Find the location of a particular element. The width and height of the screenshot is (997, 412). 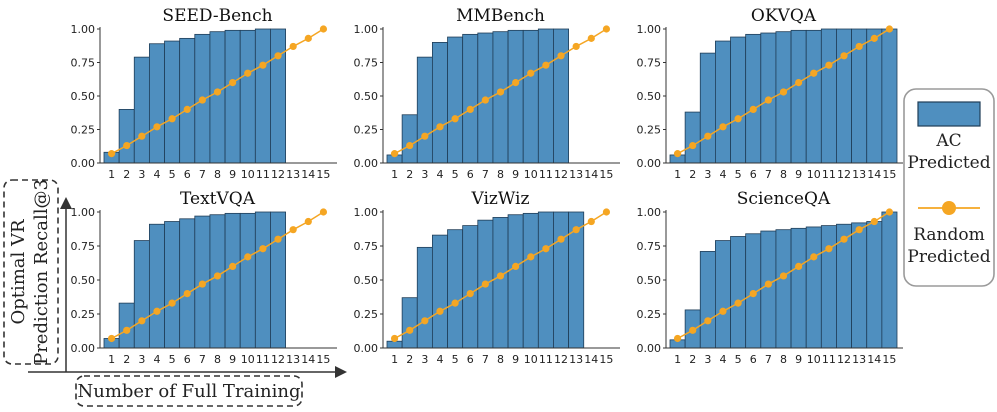

y-label-box is located at coordinates (31, 272).